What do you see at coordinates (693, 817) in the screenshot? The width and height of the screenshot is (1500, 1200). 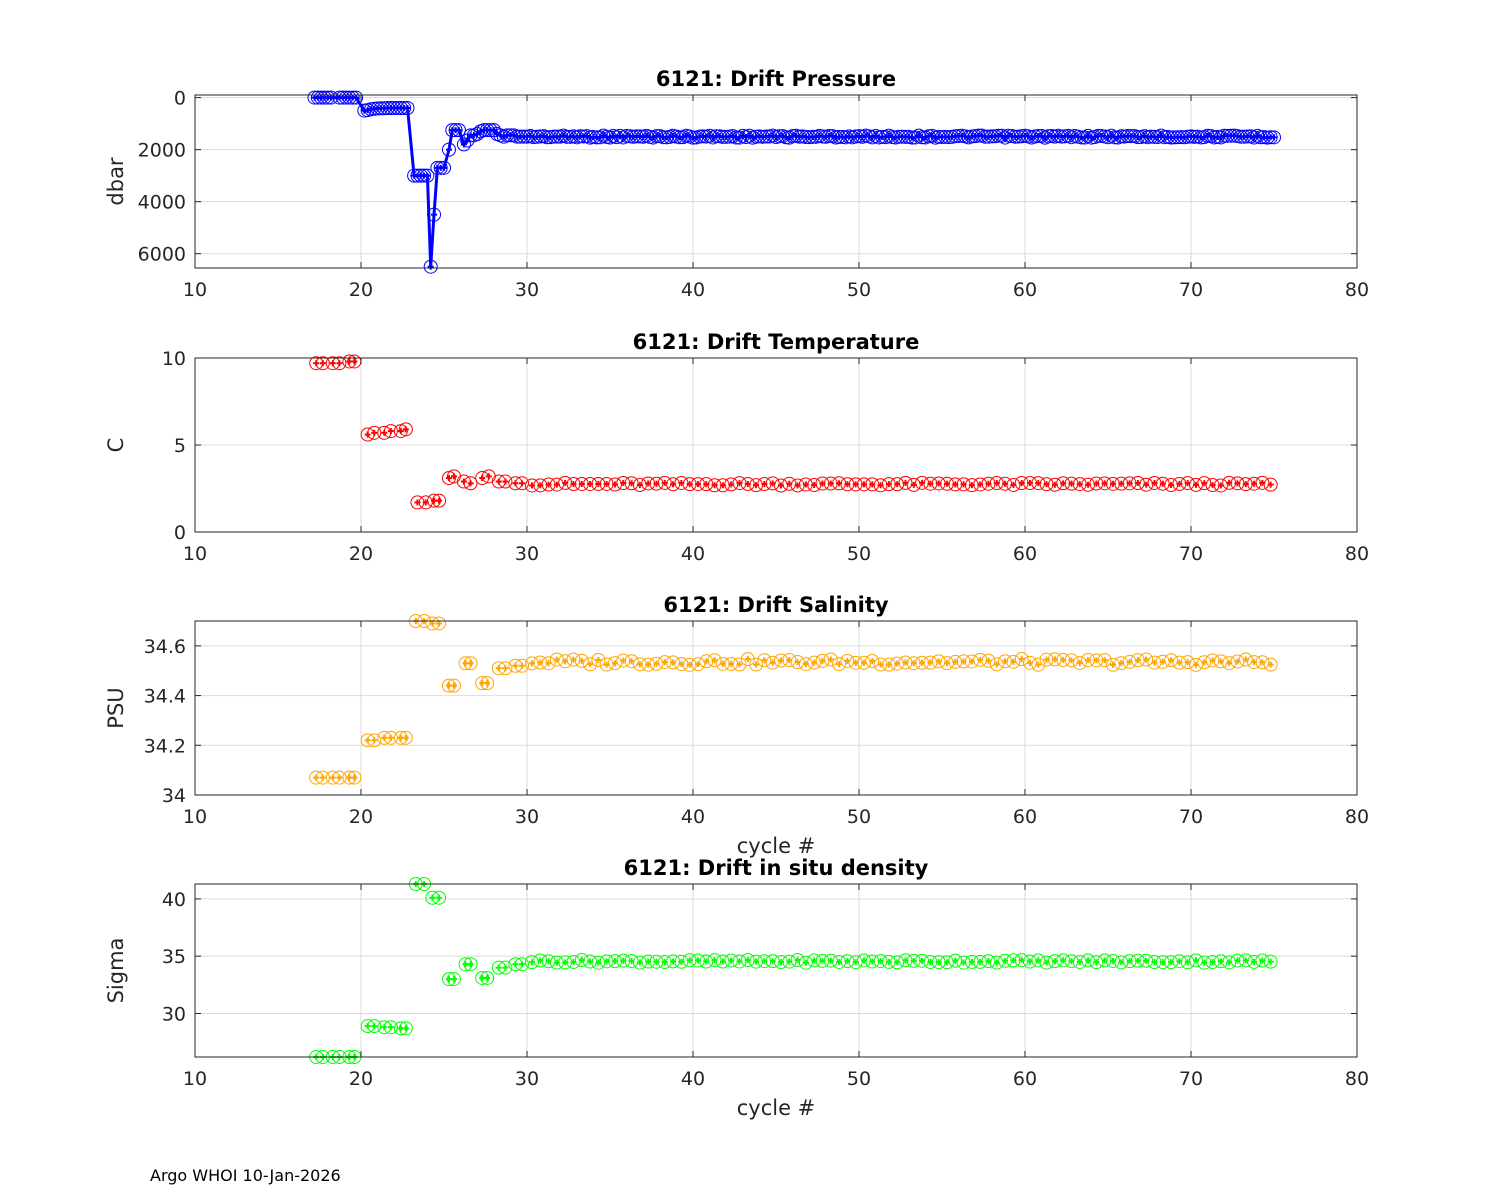 I see `x-tick-label: 40` at bounding box center [693, 817].